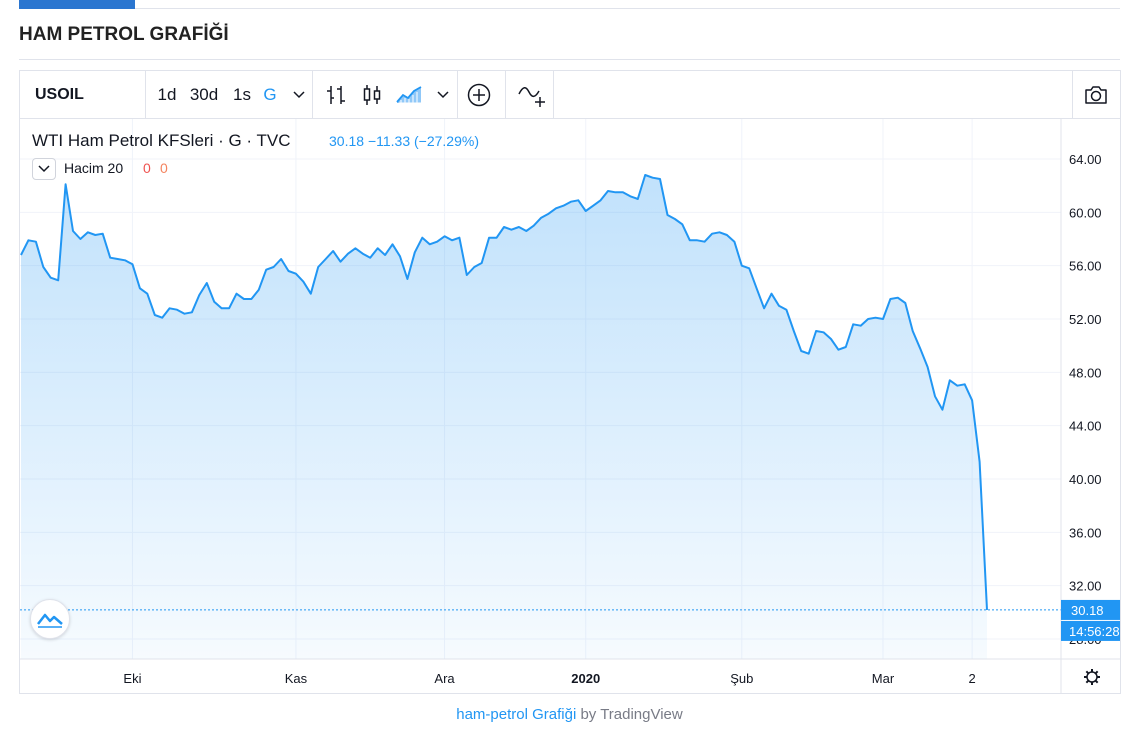  I want to click on x-tick-label: 2, so click(972, 678).